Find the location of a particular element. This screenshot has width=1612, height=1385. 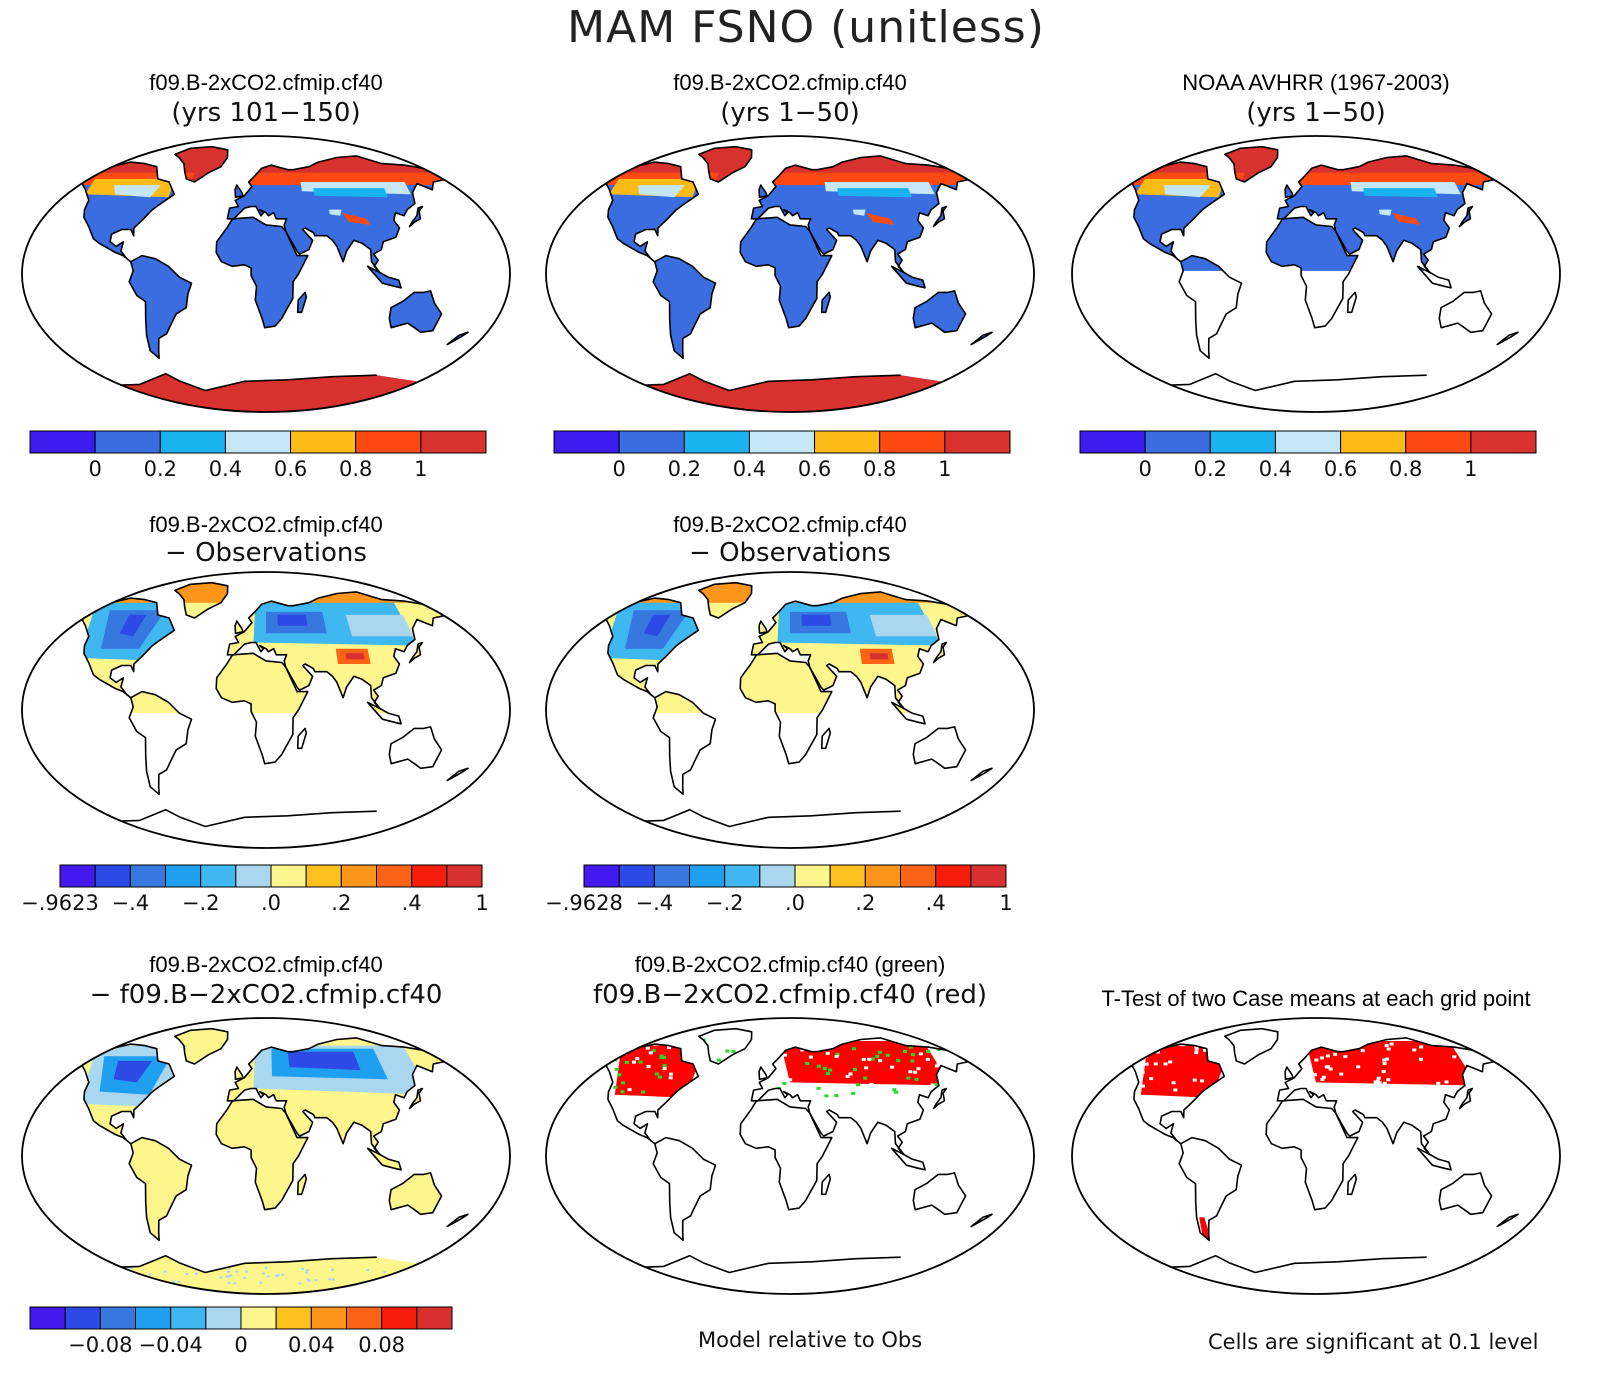

pamir-snow is located at coordinates (335, 212).